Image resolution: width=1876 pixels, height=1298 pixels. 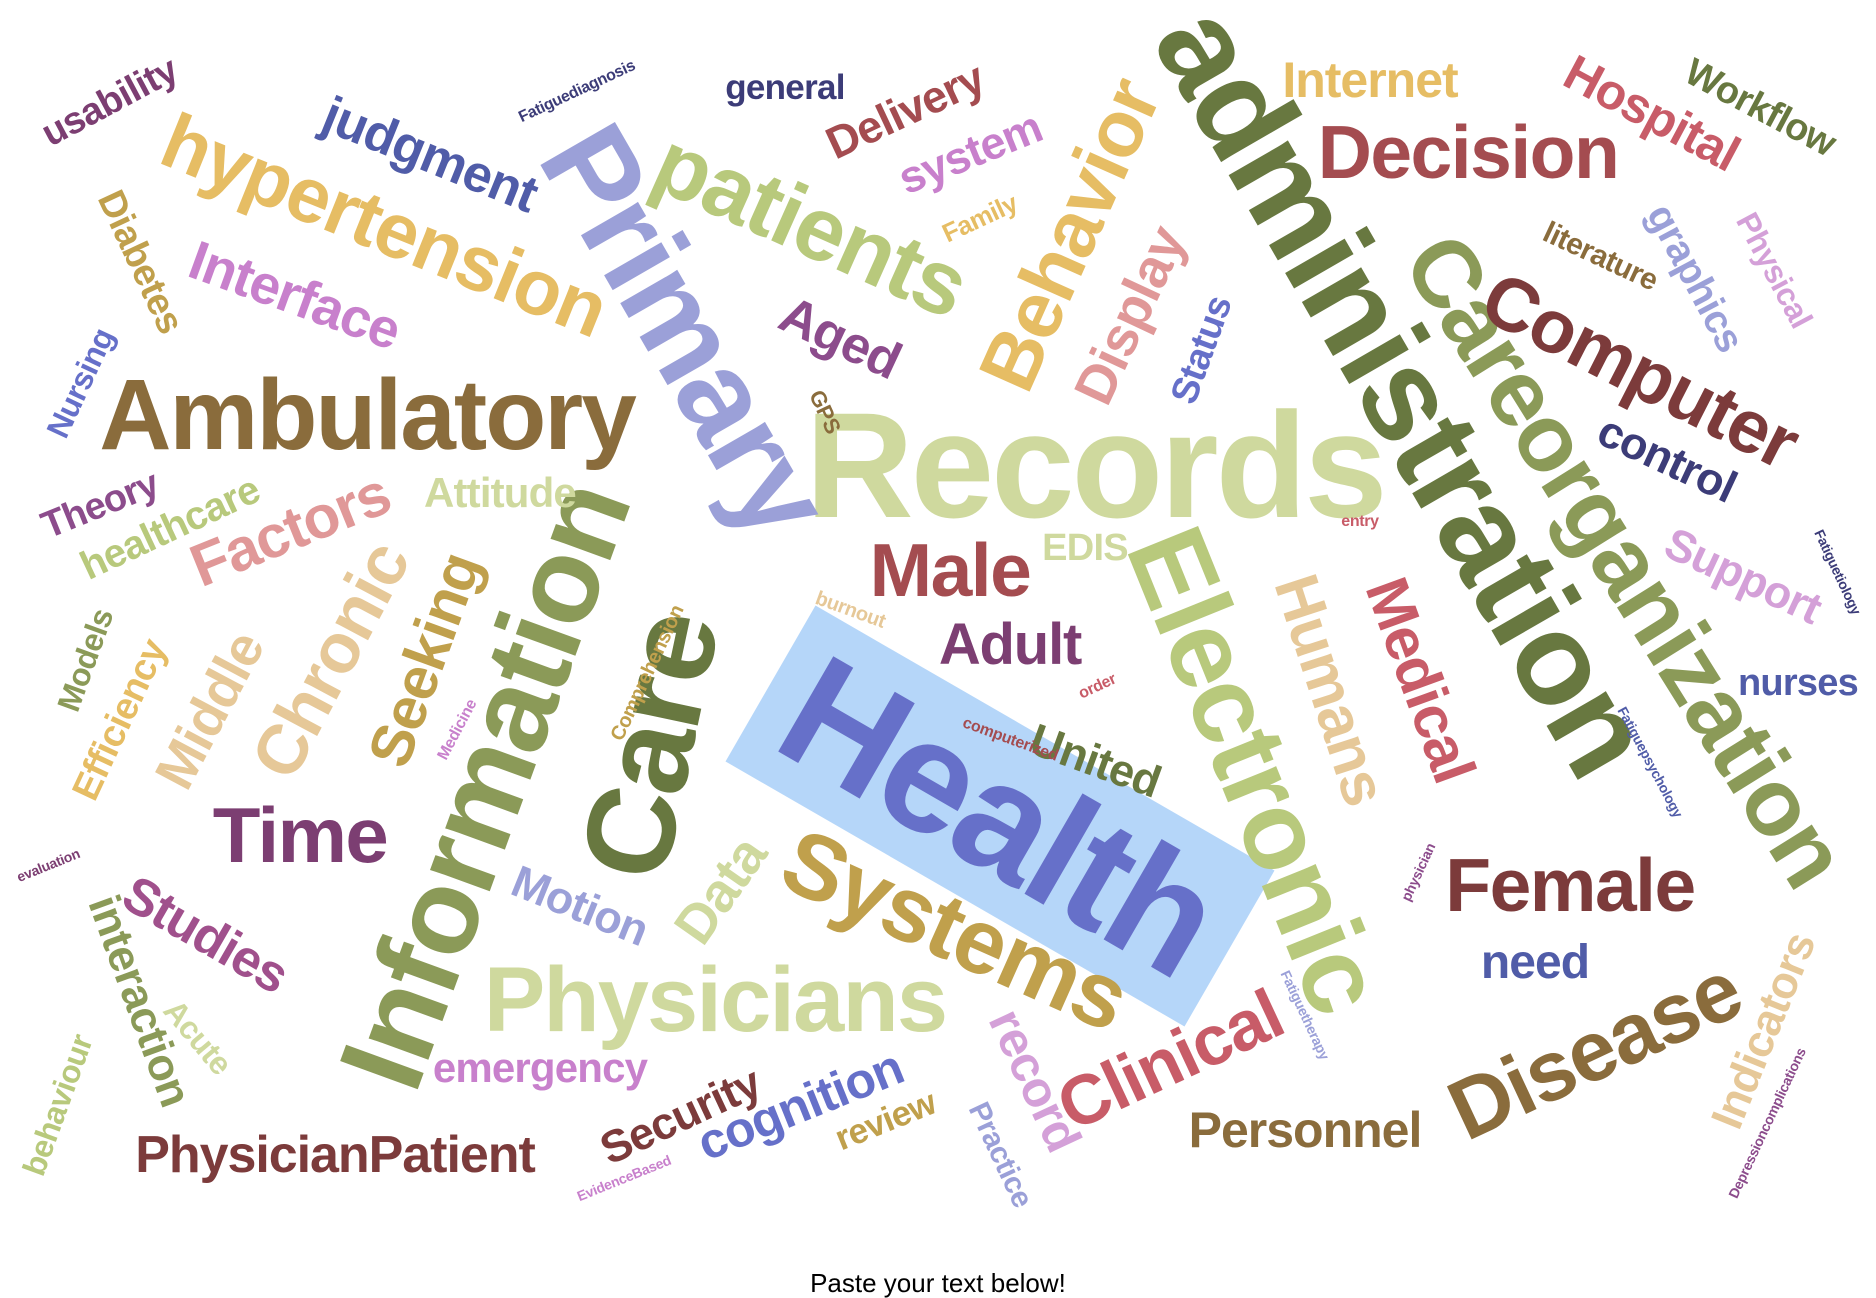 I want to click on word-attitude: Attitude, so click(x=500, y=492).